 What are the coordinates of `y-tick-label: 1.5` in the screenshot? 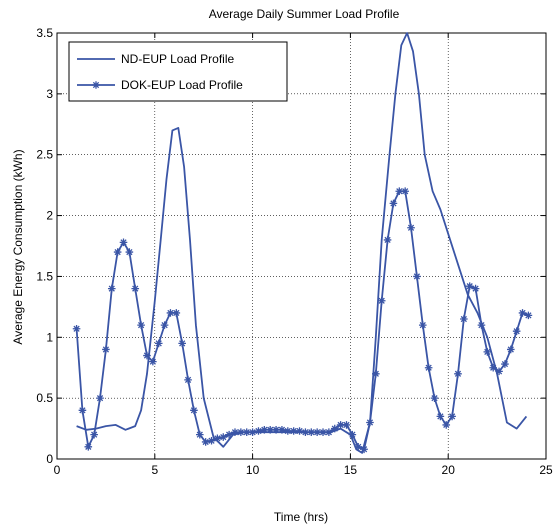 It's located at (44, 276).